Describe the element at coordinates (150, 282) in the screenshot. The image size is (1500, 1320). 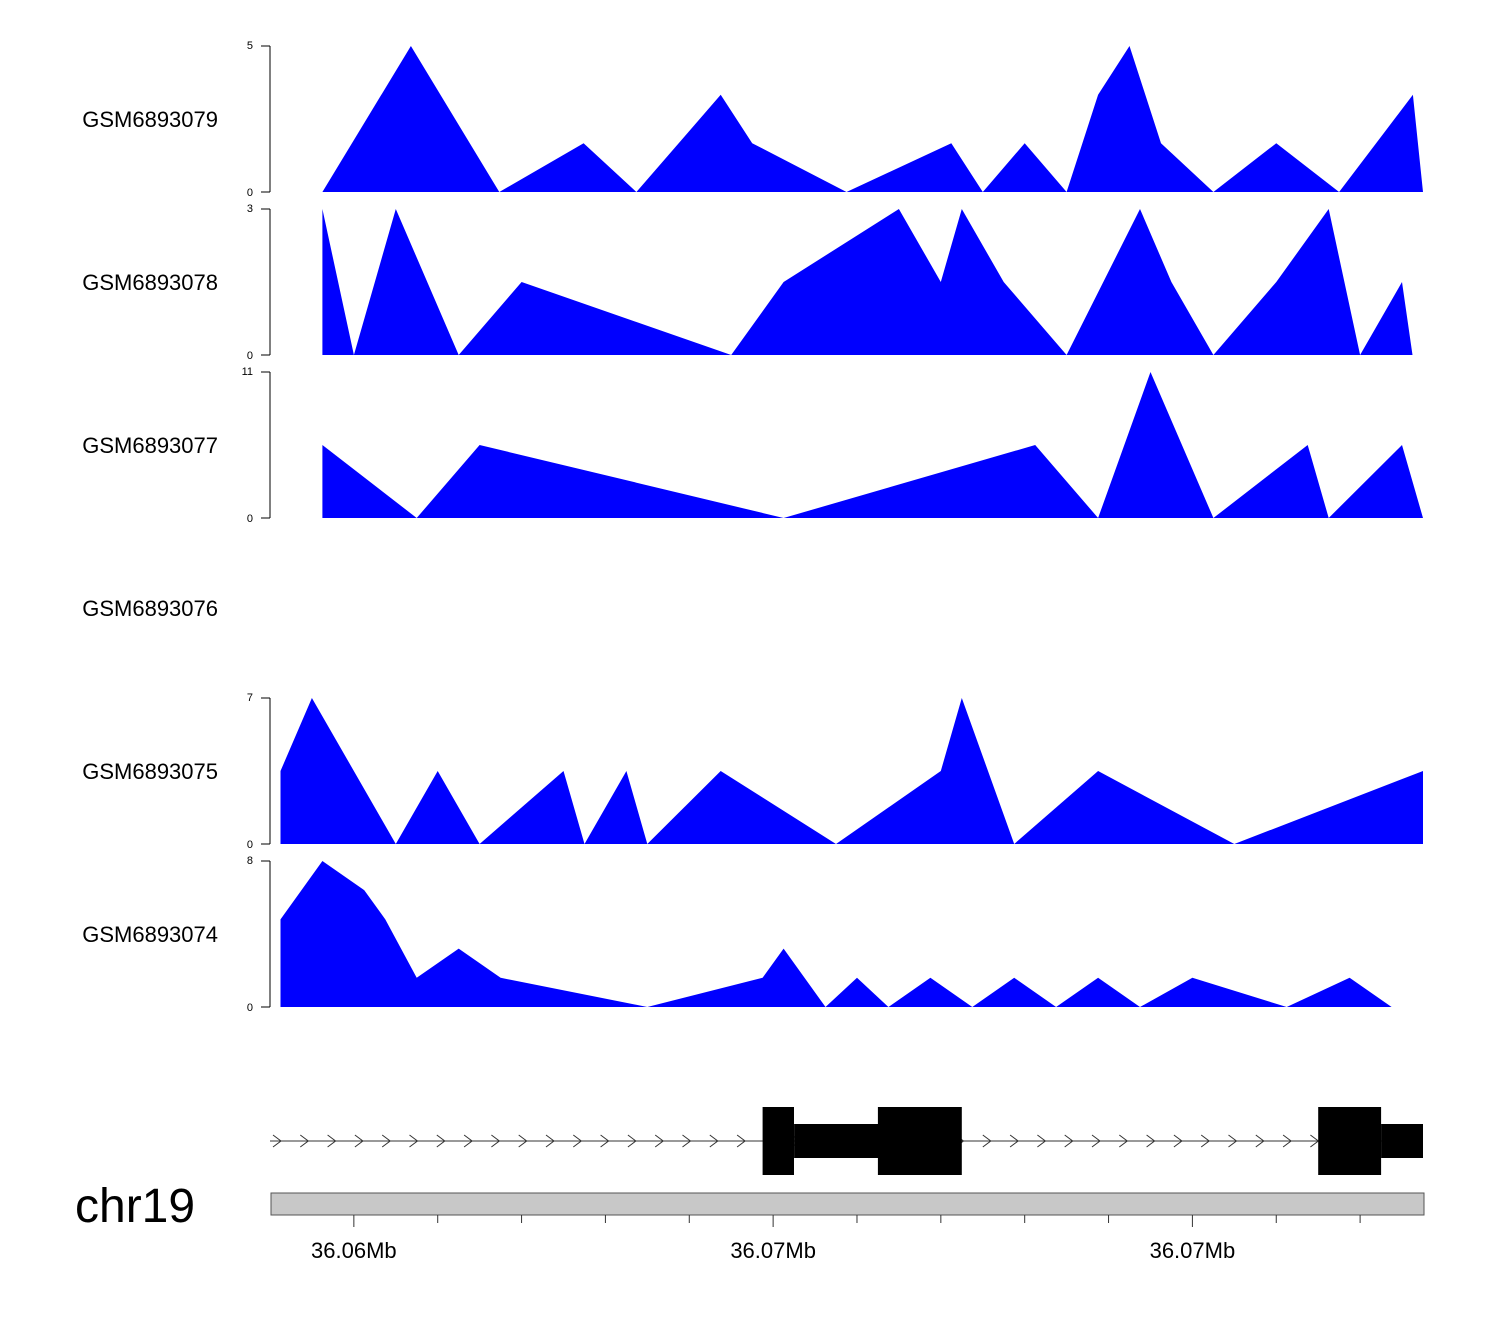
I see `track-label: GSM6893078` at that location.